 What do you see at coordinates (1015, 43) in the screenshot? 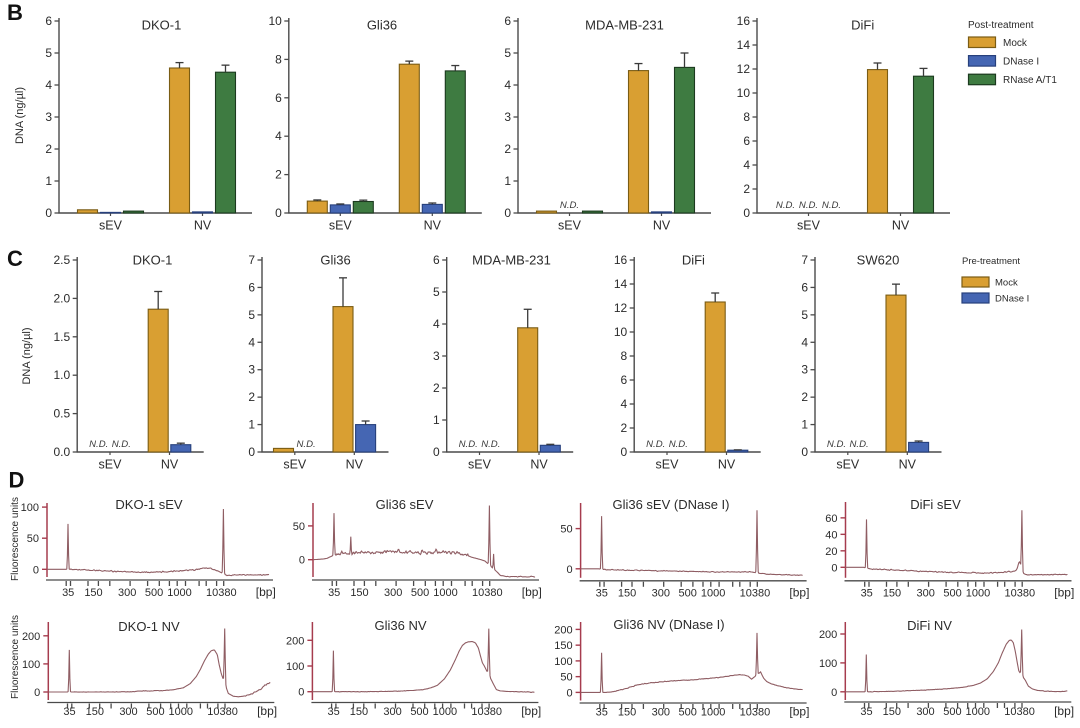
I see `svg-text: Mock` at bounding box center [1015, 43].